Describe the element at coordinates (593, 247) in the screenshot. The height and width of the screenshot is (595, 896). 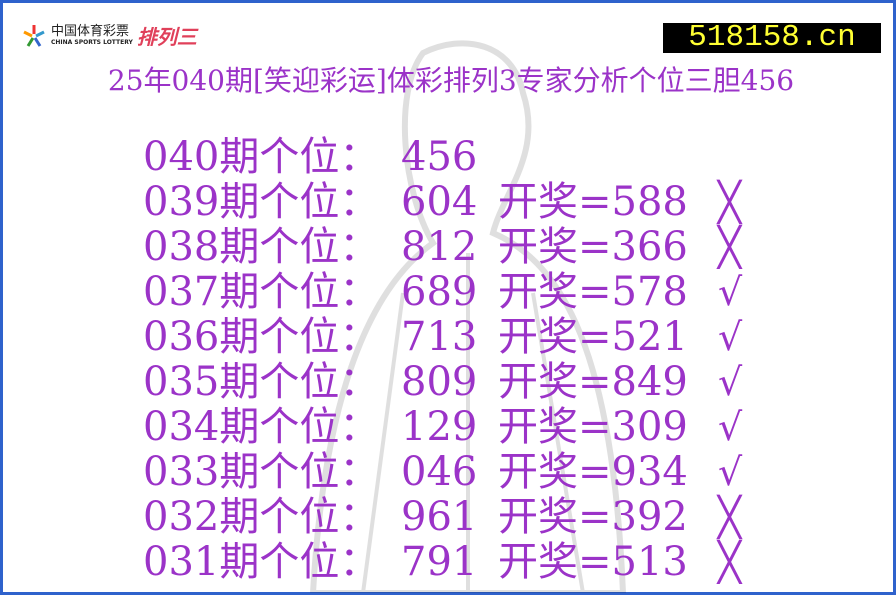
I see `draw: 开奖=366` at that location.